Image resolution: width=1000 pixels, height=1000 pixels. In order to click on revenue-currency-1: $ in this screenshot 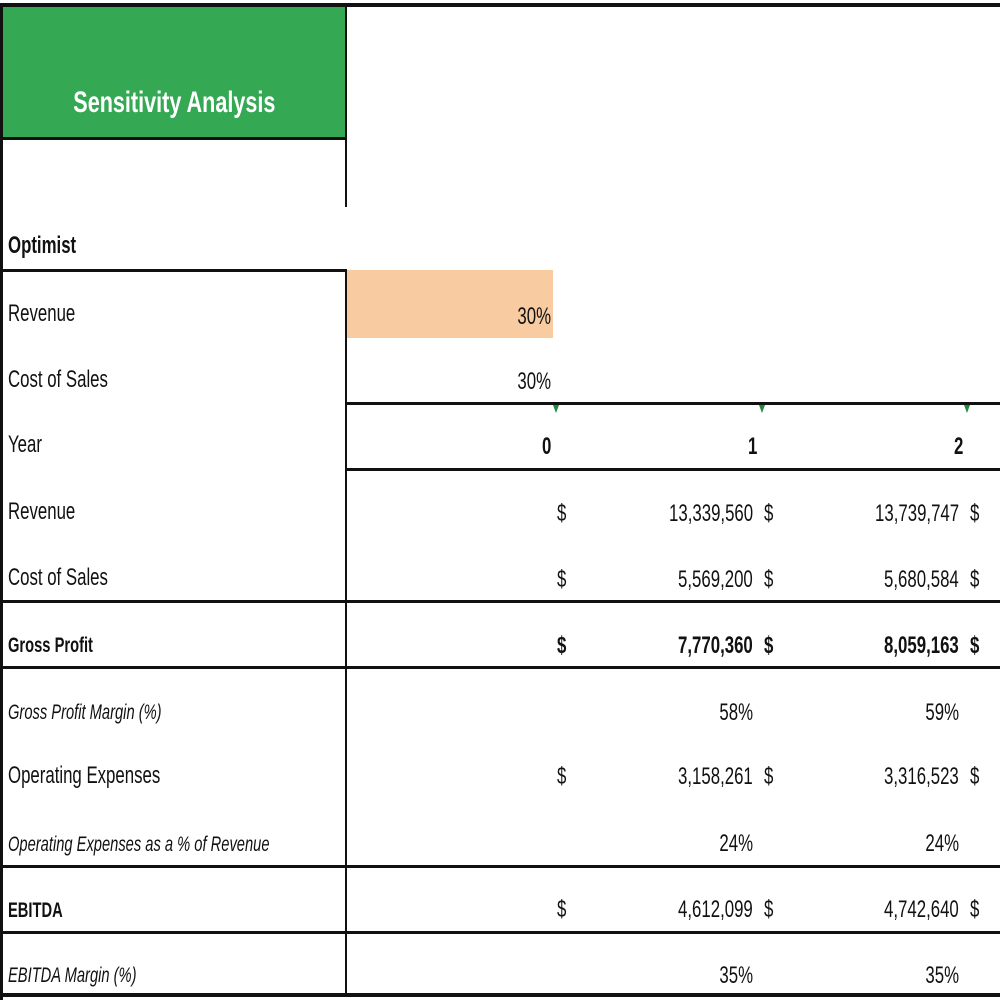, I will do `click(769, 513)`.